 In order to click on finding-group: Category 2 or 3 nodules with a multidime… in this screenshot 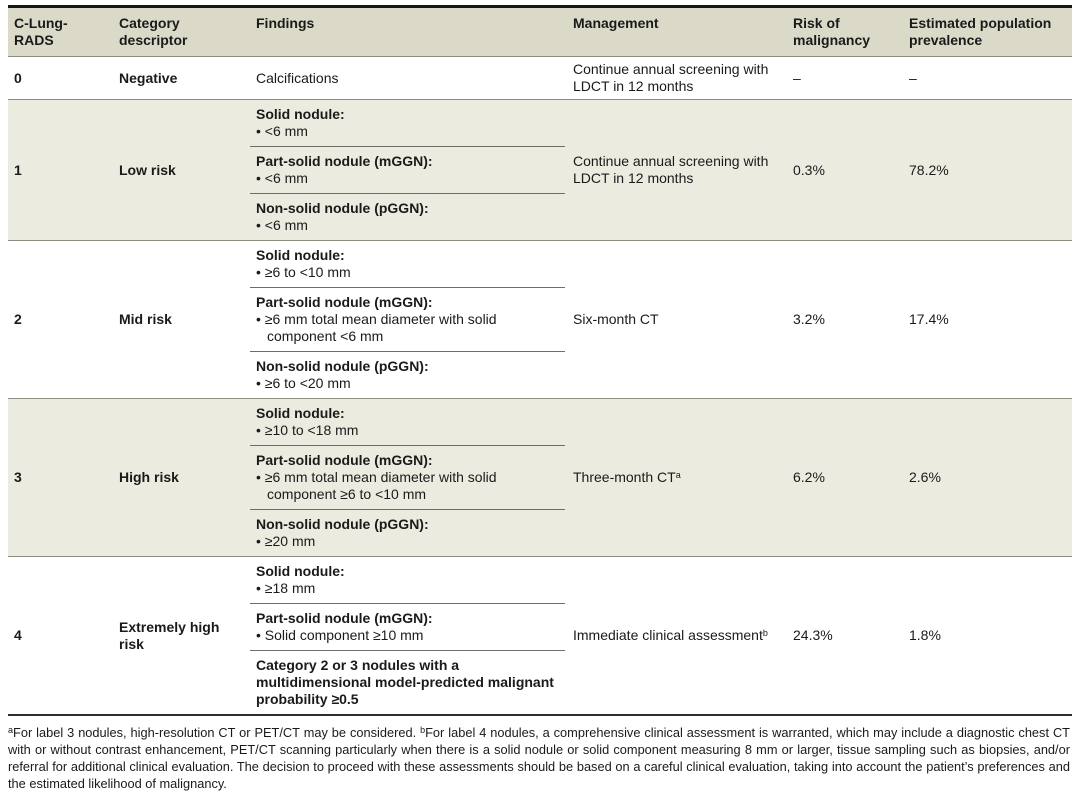, I will do `click(407, 682)`.